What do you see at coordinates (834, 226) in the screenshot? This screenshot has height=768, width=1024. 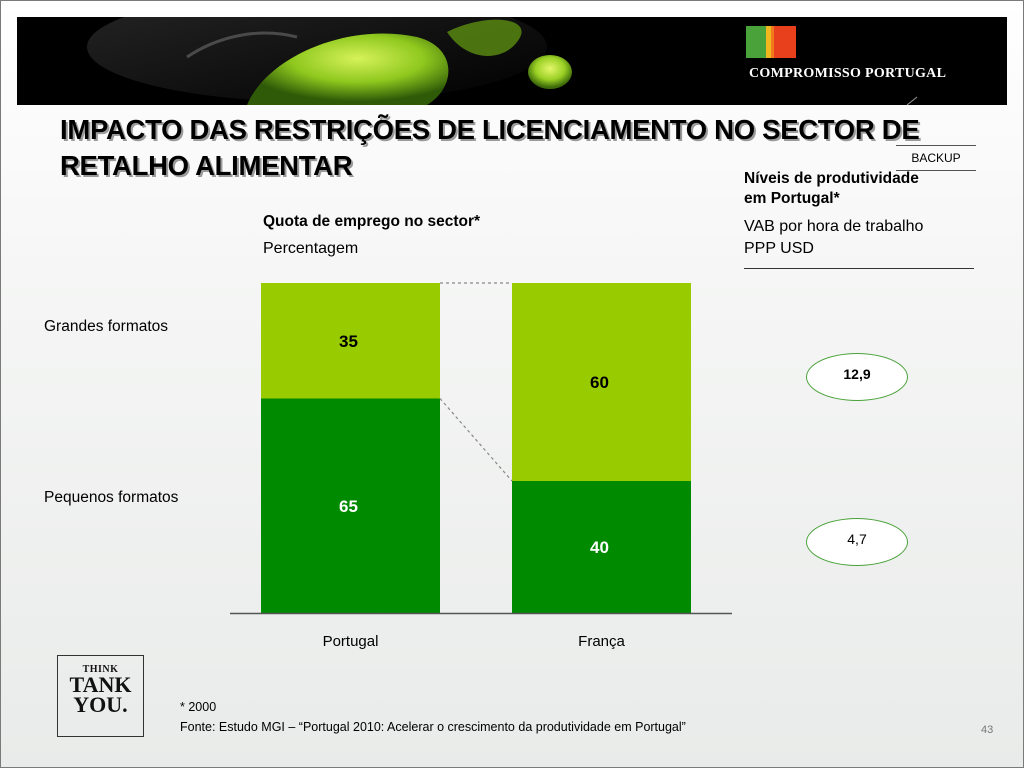 I see `right-sub-line1: VAB por hora de trabalho` at bounding box center [834, 226].